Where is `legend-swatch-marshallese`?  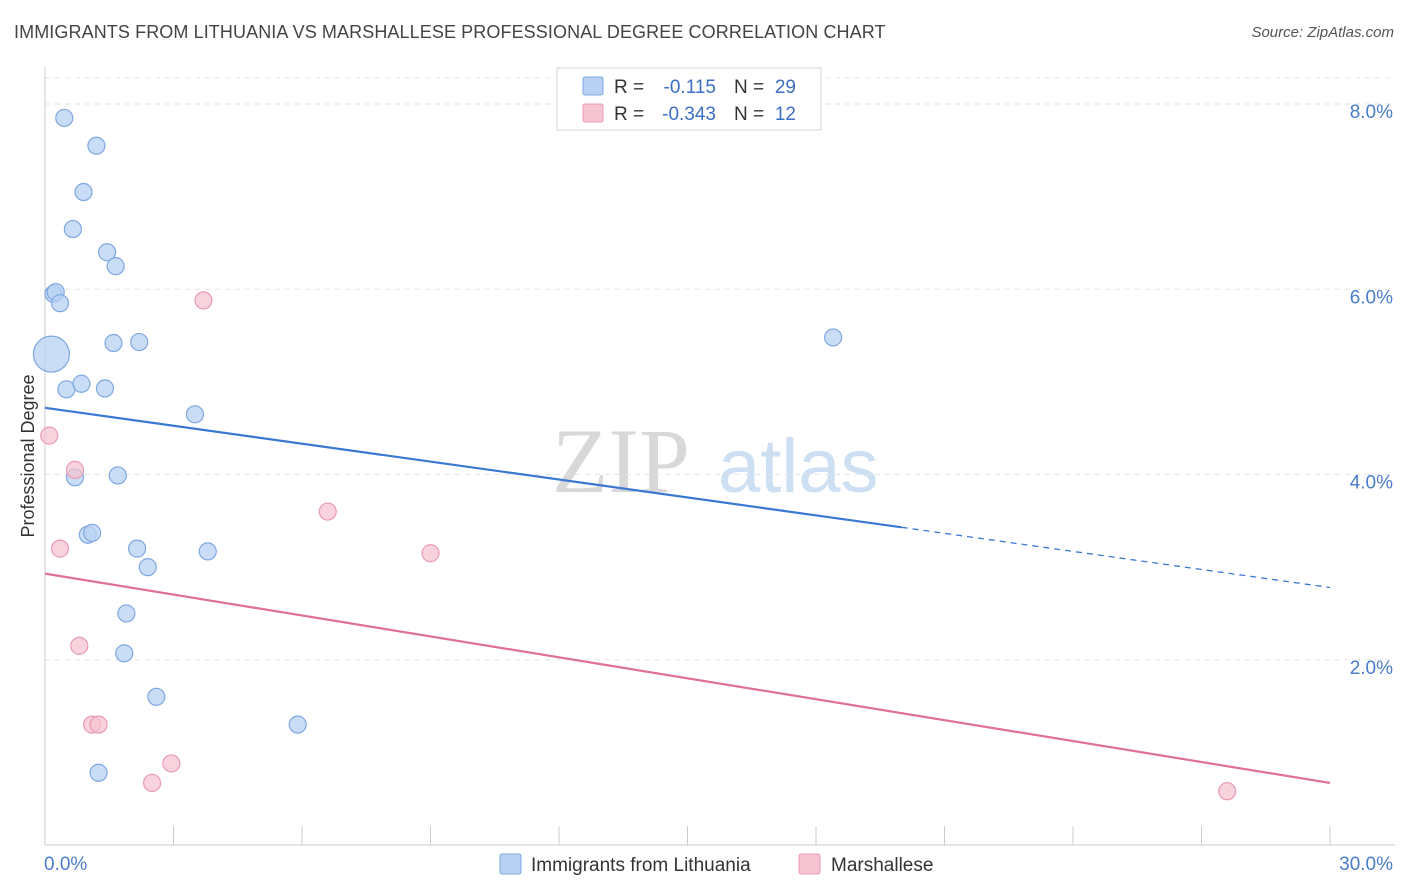 legend-swatch-marshallese is located at coordinates (593, 113).